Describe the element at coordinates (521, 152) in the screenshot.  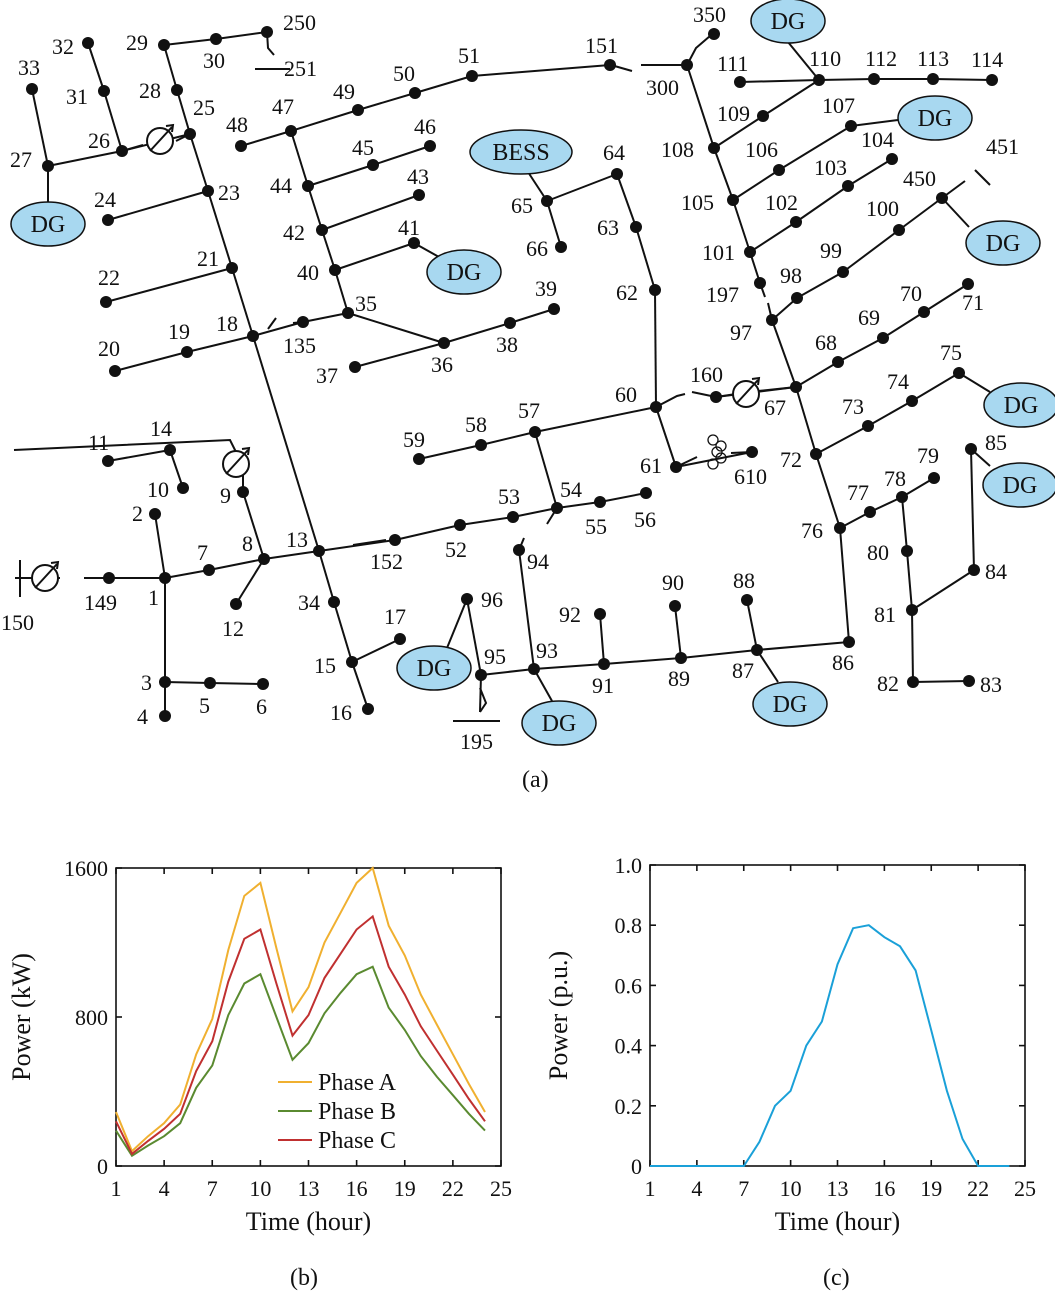
I see `bess-ellipse` at that location.